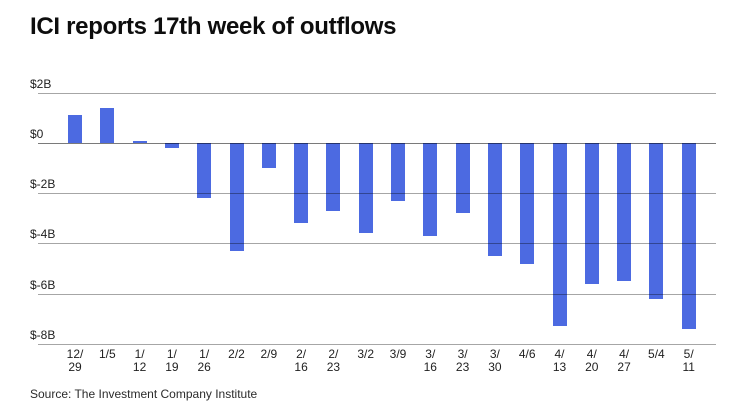 The height and width of the screenshot is (416, 740). What do you see at coordinates (213, 26) in the screenshot?
I see `chart-title: ICI reports 17th week of outflows` at bounding box center [213, 26].